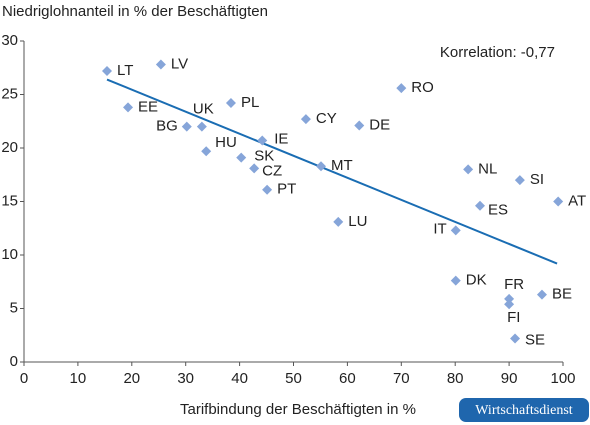 The width and height of the screenshot is (590, 425). What do you see at coordinates (167, 126) in the screenshot?
I see `point-label: BG` at bounding box center [167, 126].